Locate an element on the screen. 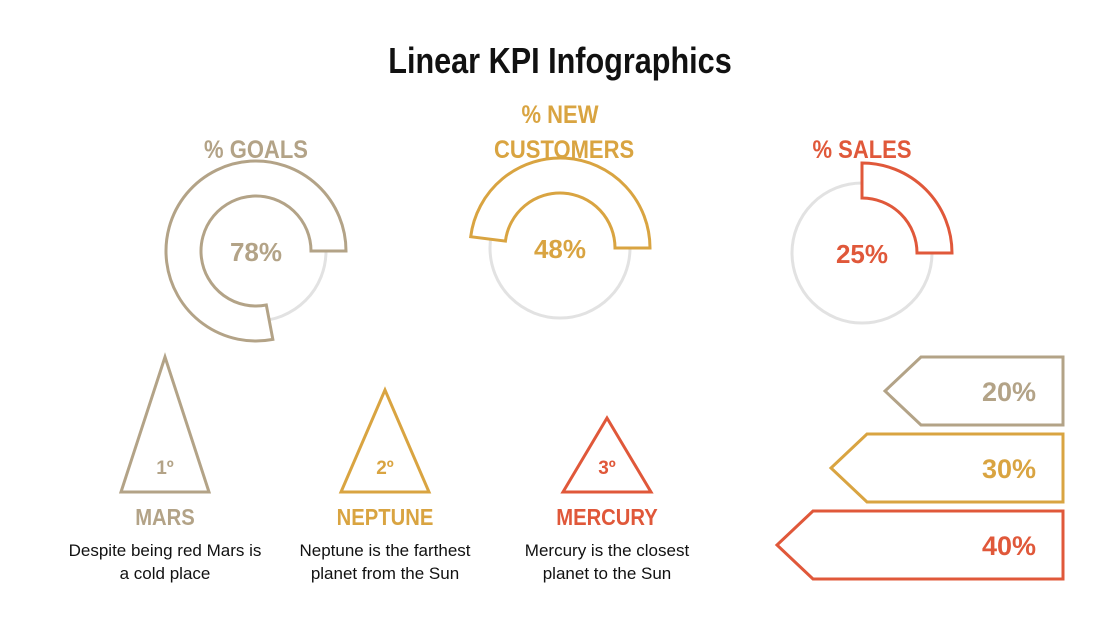 The width and height of the screenshot is (1120, 630). planet-description: Mercury is the closest planet to the Sun is located at coordinates (607, 562).